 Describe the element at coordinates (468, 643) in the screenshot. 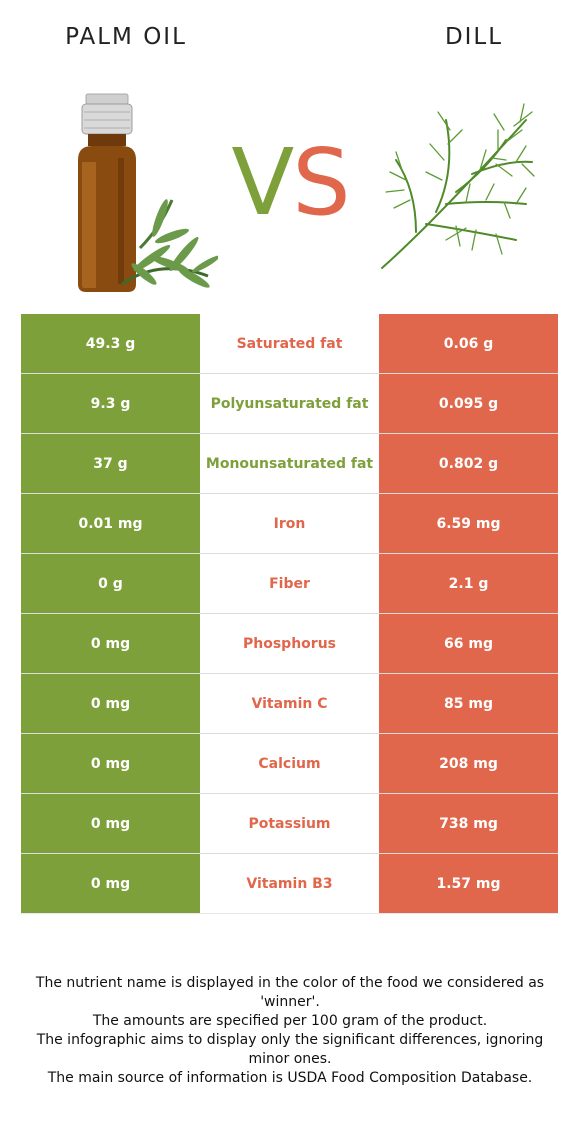

I see `dill-value: 66 mg` at that location.